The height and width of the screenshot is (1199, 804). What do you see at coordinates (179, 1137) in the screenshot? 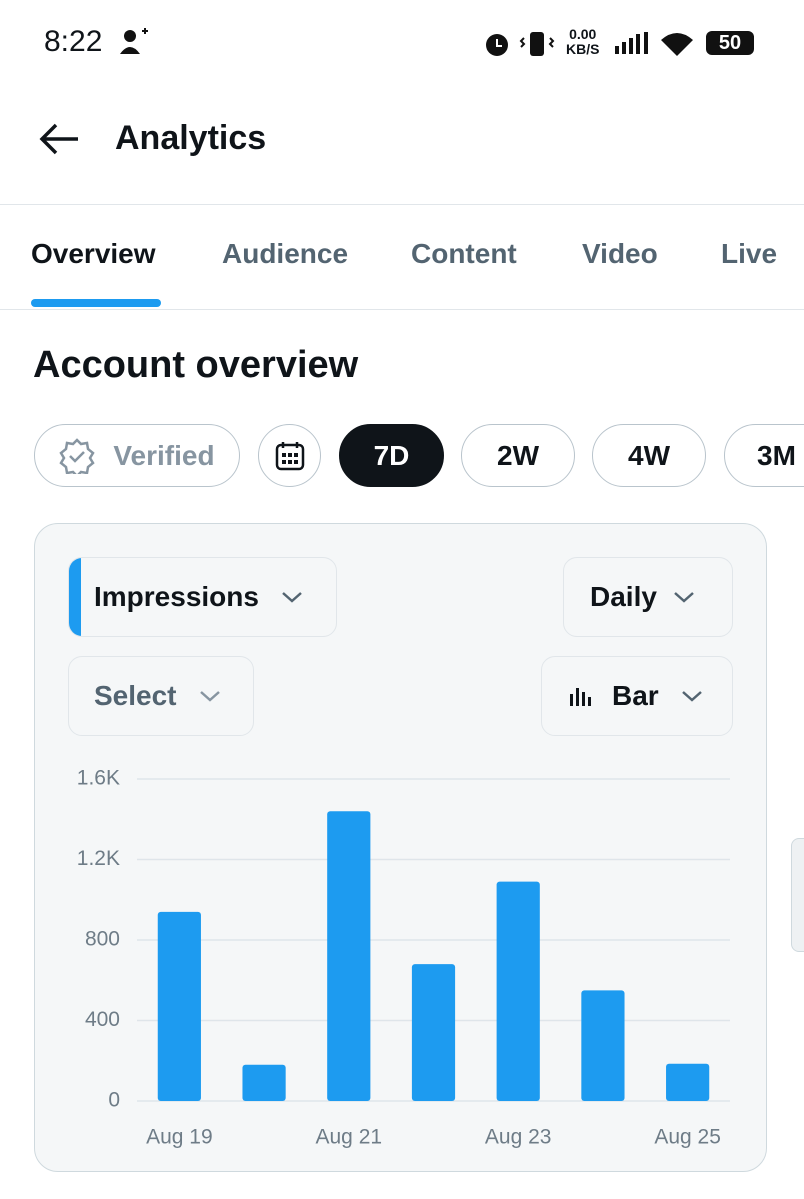
I see `x-tick-label: Aug 19` at bounding box center [179, 1137].